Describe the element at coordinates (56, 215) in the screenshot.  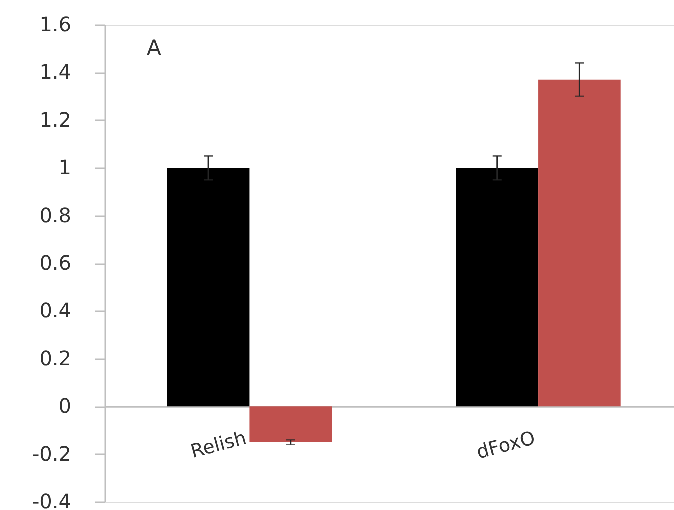
I see `y-tick-label: 0.8` at that location.